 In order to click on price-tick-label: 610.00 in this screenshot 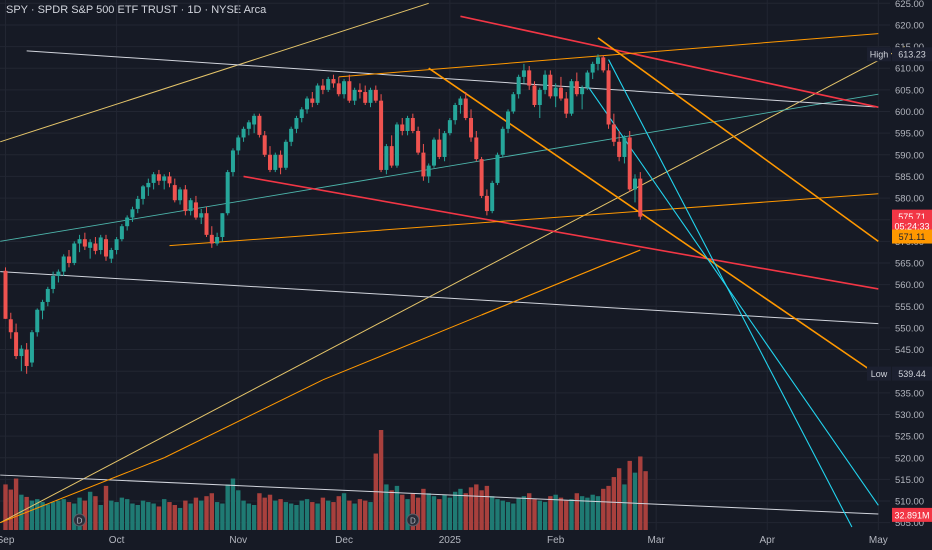, I will do `click(909, 69)`.